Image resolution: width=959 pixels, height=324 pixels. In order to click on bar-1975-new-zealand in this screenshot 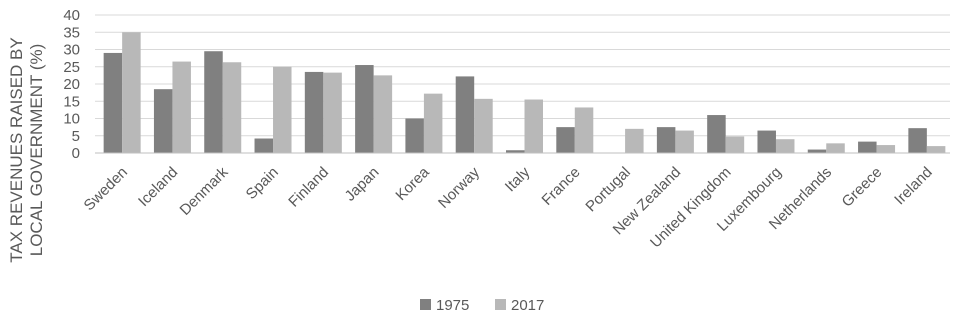, I will do `click(666, 140)`.